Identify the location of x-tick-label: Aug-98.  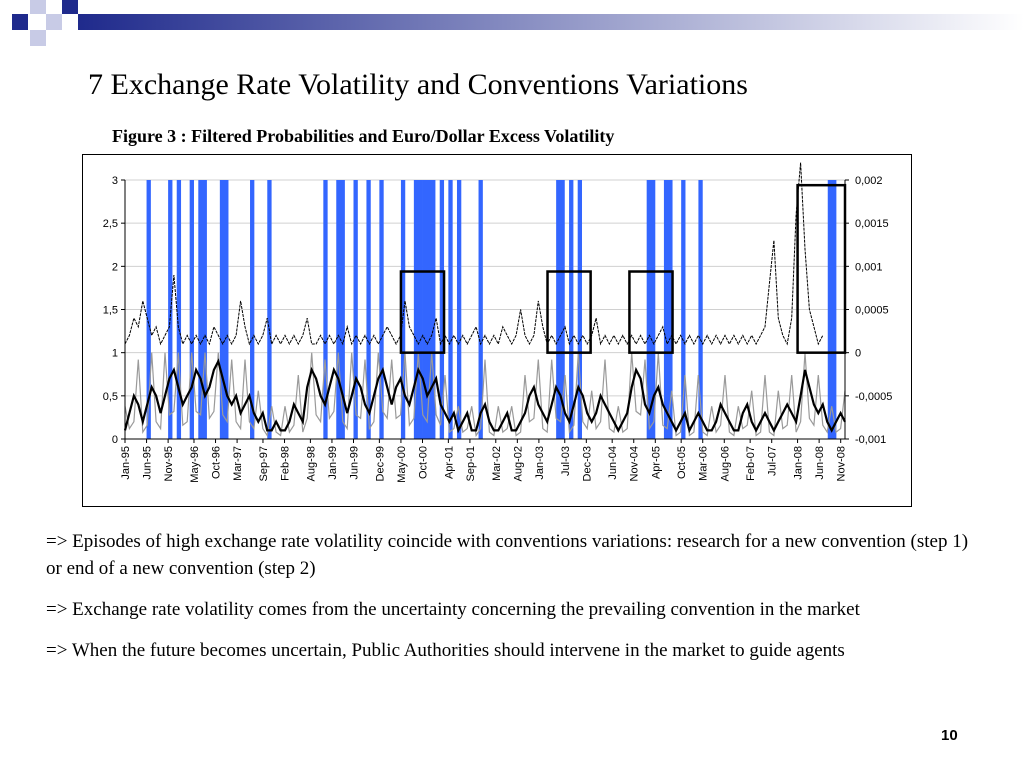
(311, 463).